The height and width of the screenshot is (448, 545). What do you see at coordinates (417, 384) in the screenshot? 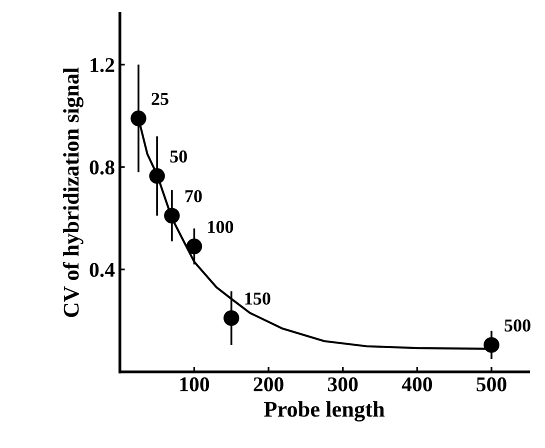
I see `x-tick-label: 400` at bounding box center [417, 384].